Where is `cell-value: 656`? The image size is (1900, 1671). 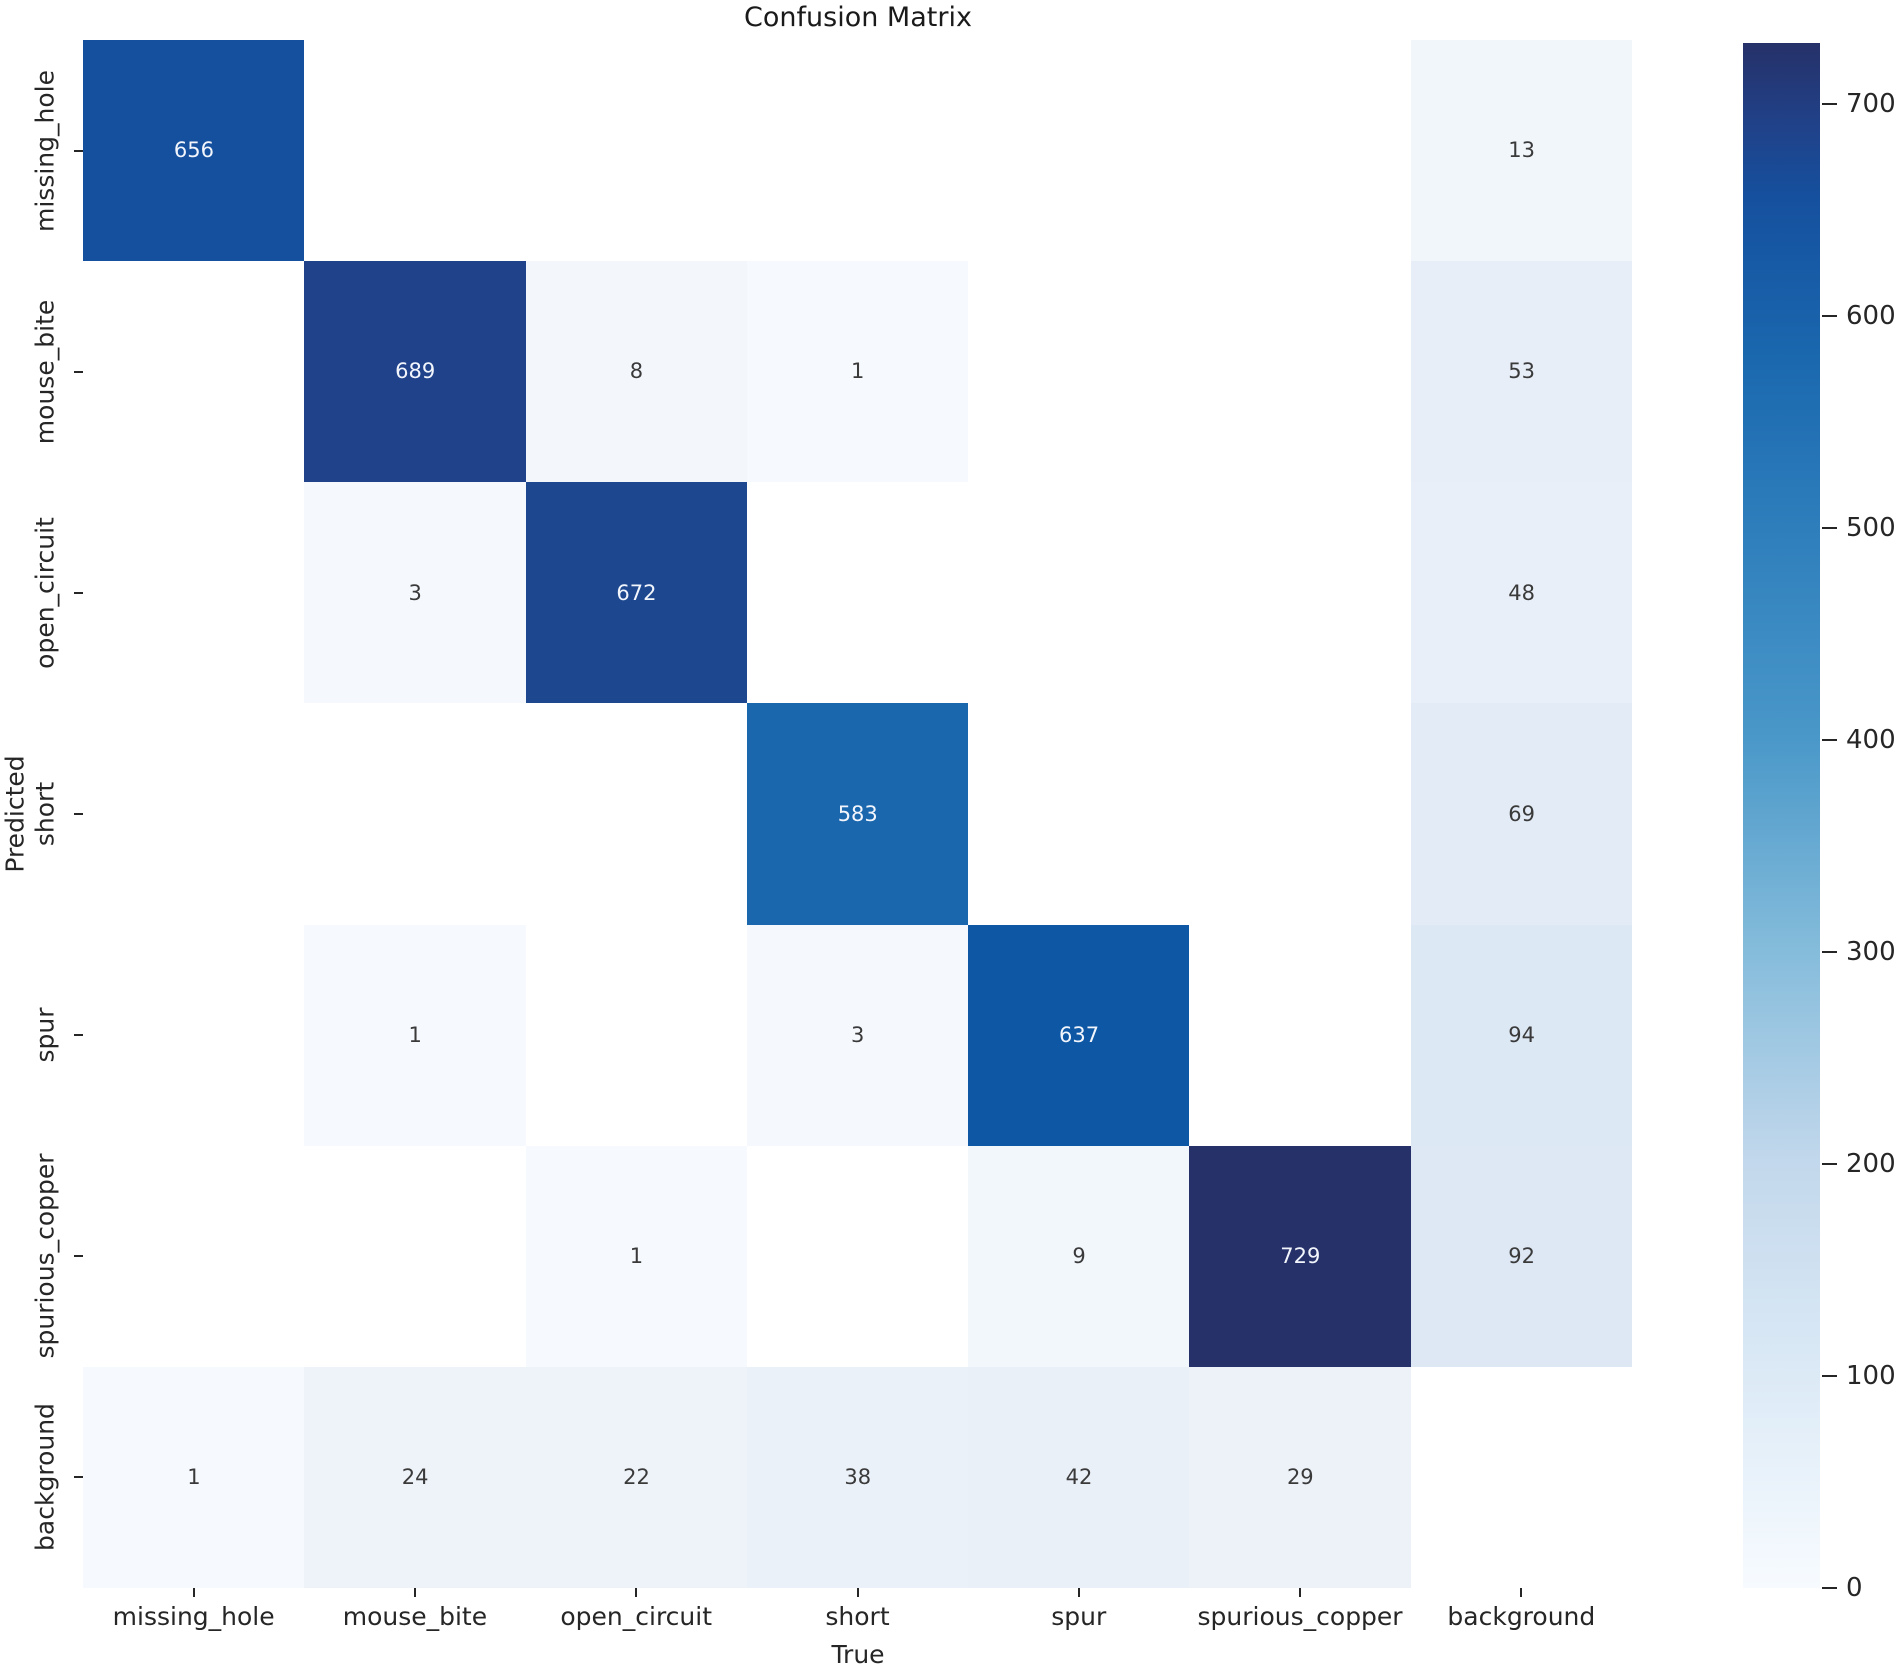
cell-value: 656 is located at coordinates (193, 150).